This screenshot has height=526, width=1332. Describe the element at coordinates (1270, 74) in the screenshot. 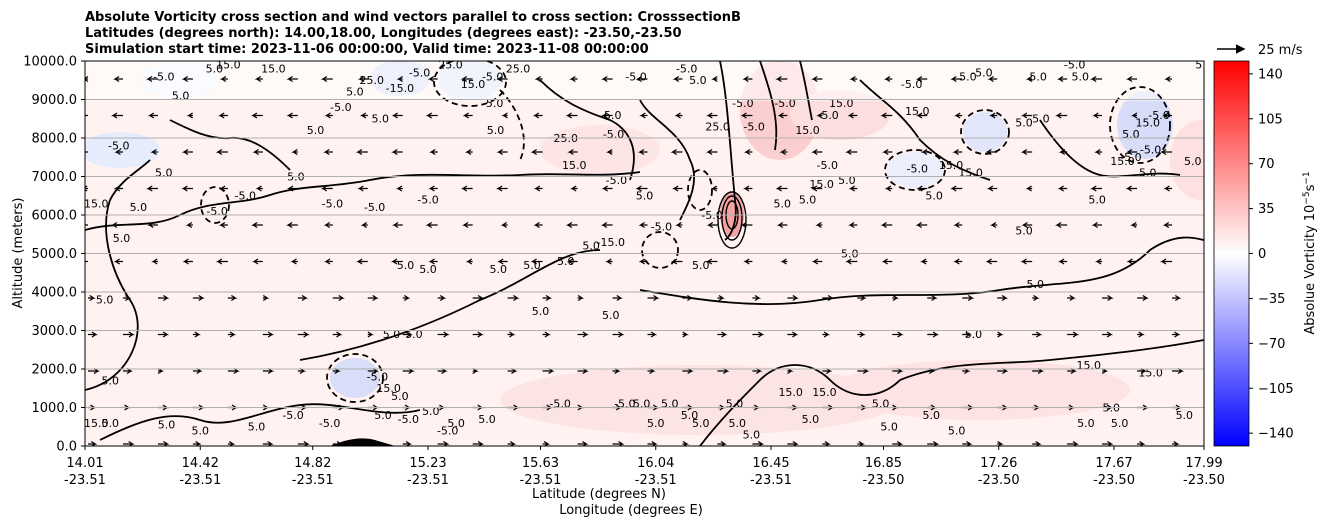

I see `colorbar-tick-label: 140` at that location.